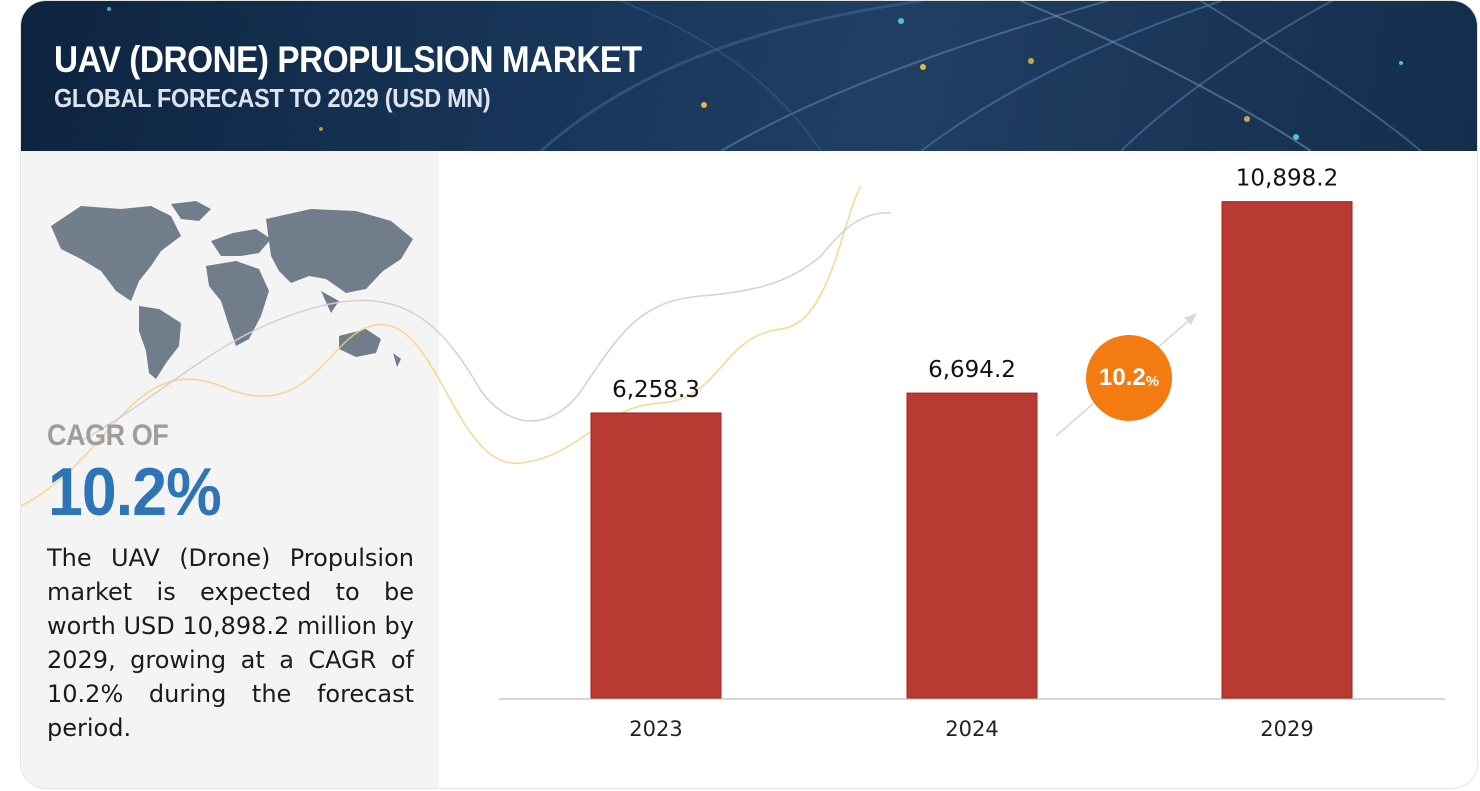  What do you see at coordinates (1286, 729) in the screenshot?
I see `x-tick-label-2029: 2029` at bounding box center [1286, 729].